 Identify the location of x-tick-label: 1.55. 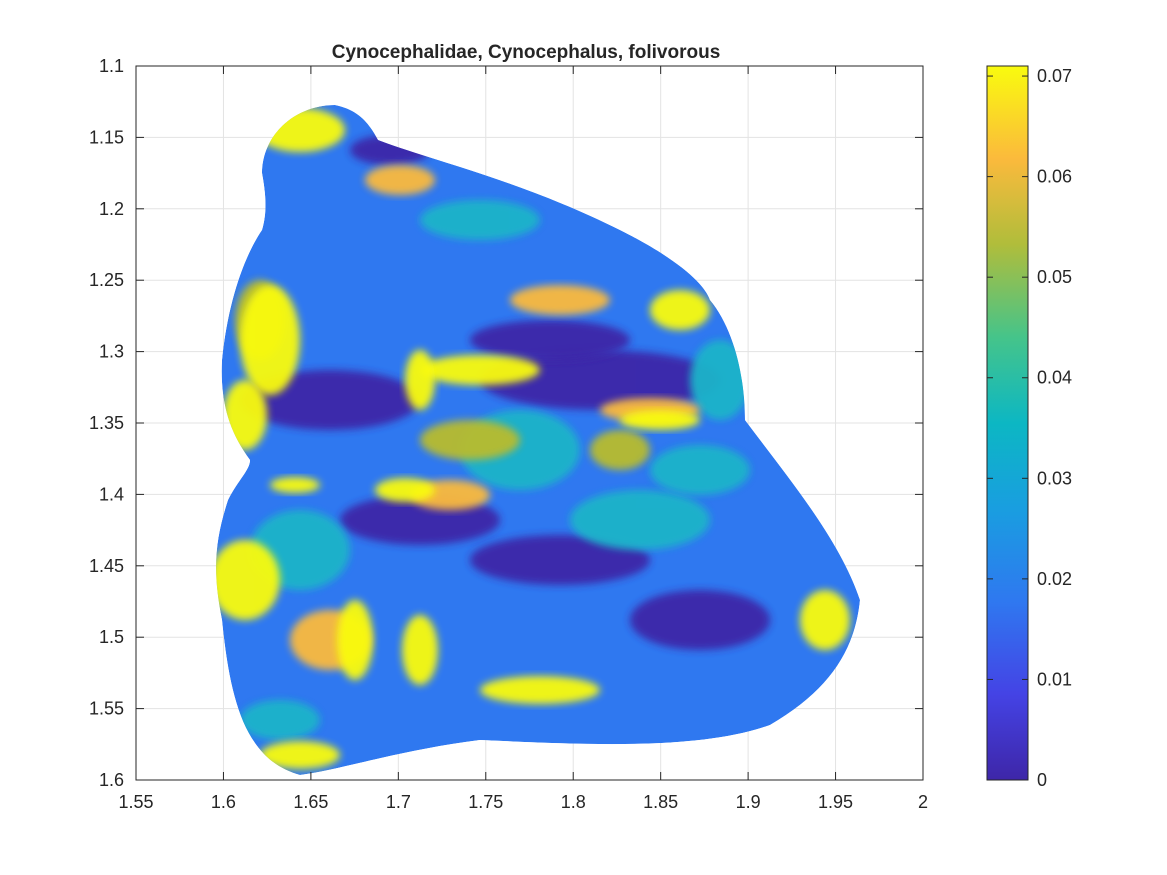
(135, 802).